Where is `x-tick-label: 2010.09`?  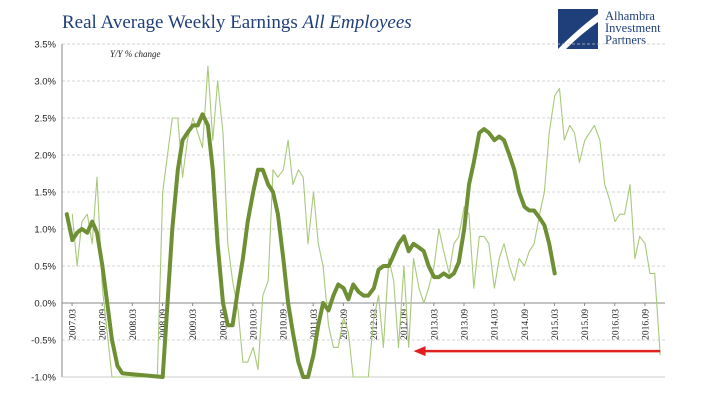
x-tick-label: 2010.09 is located at coordinates (285, 324).